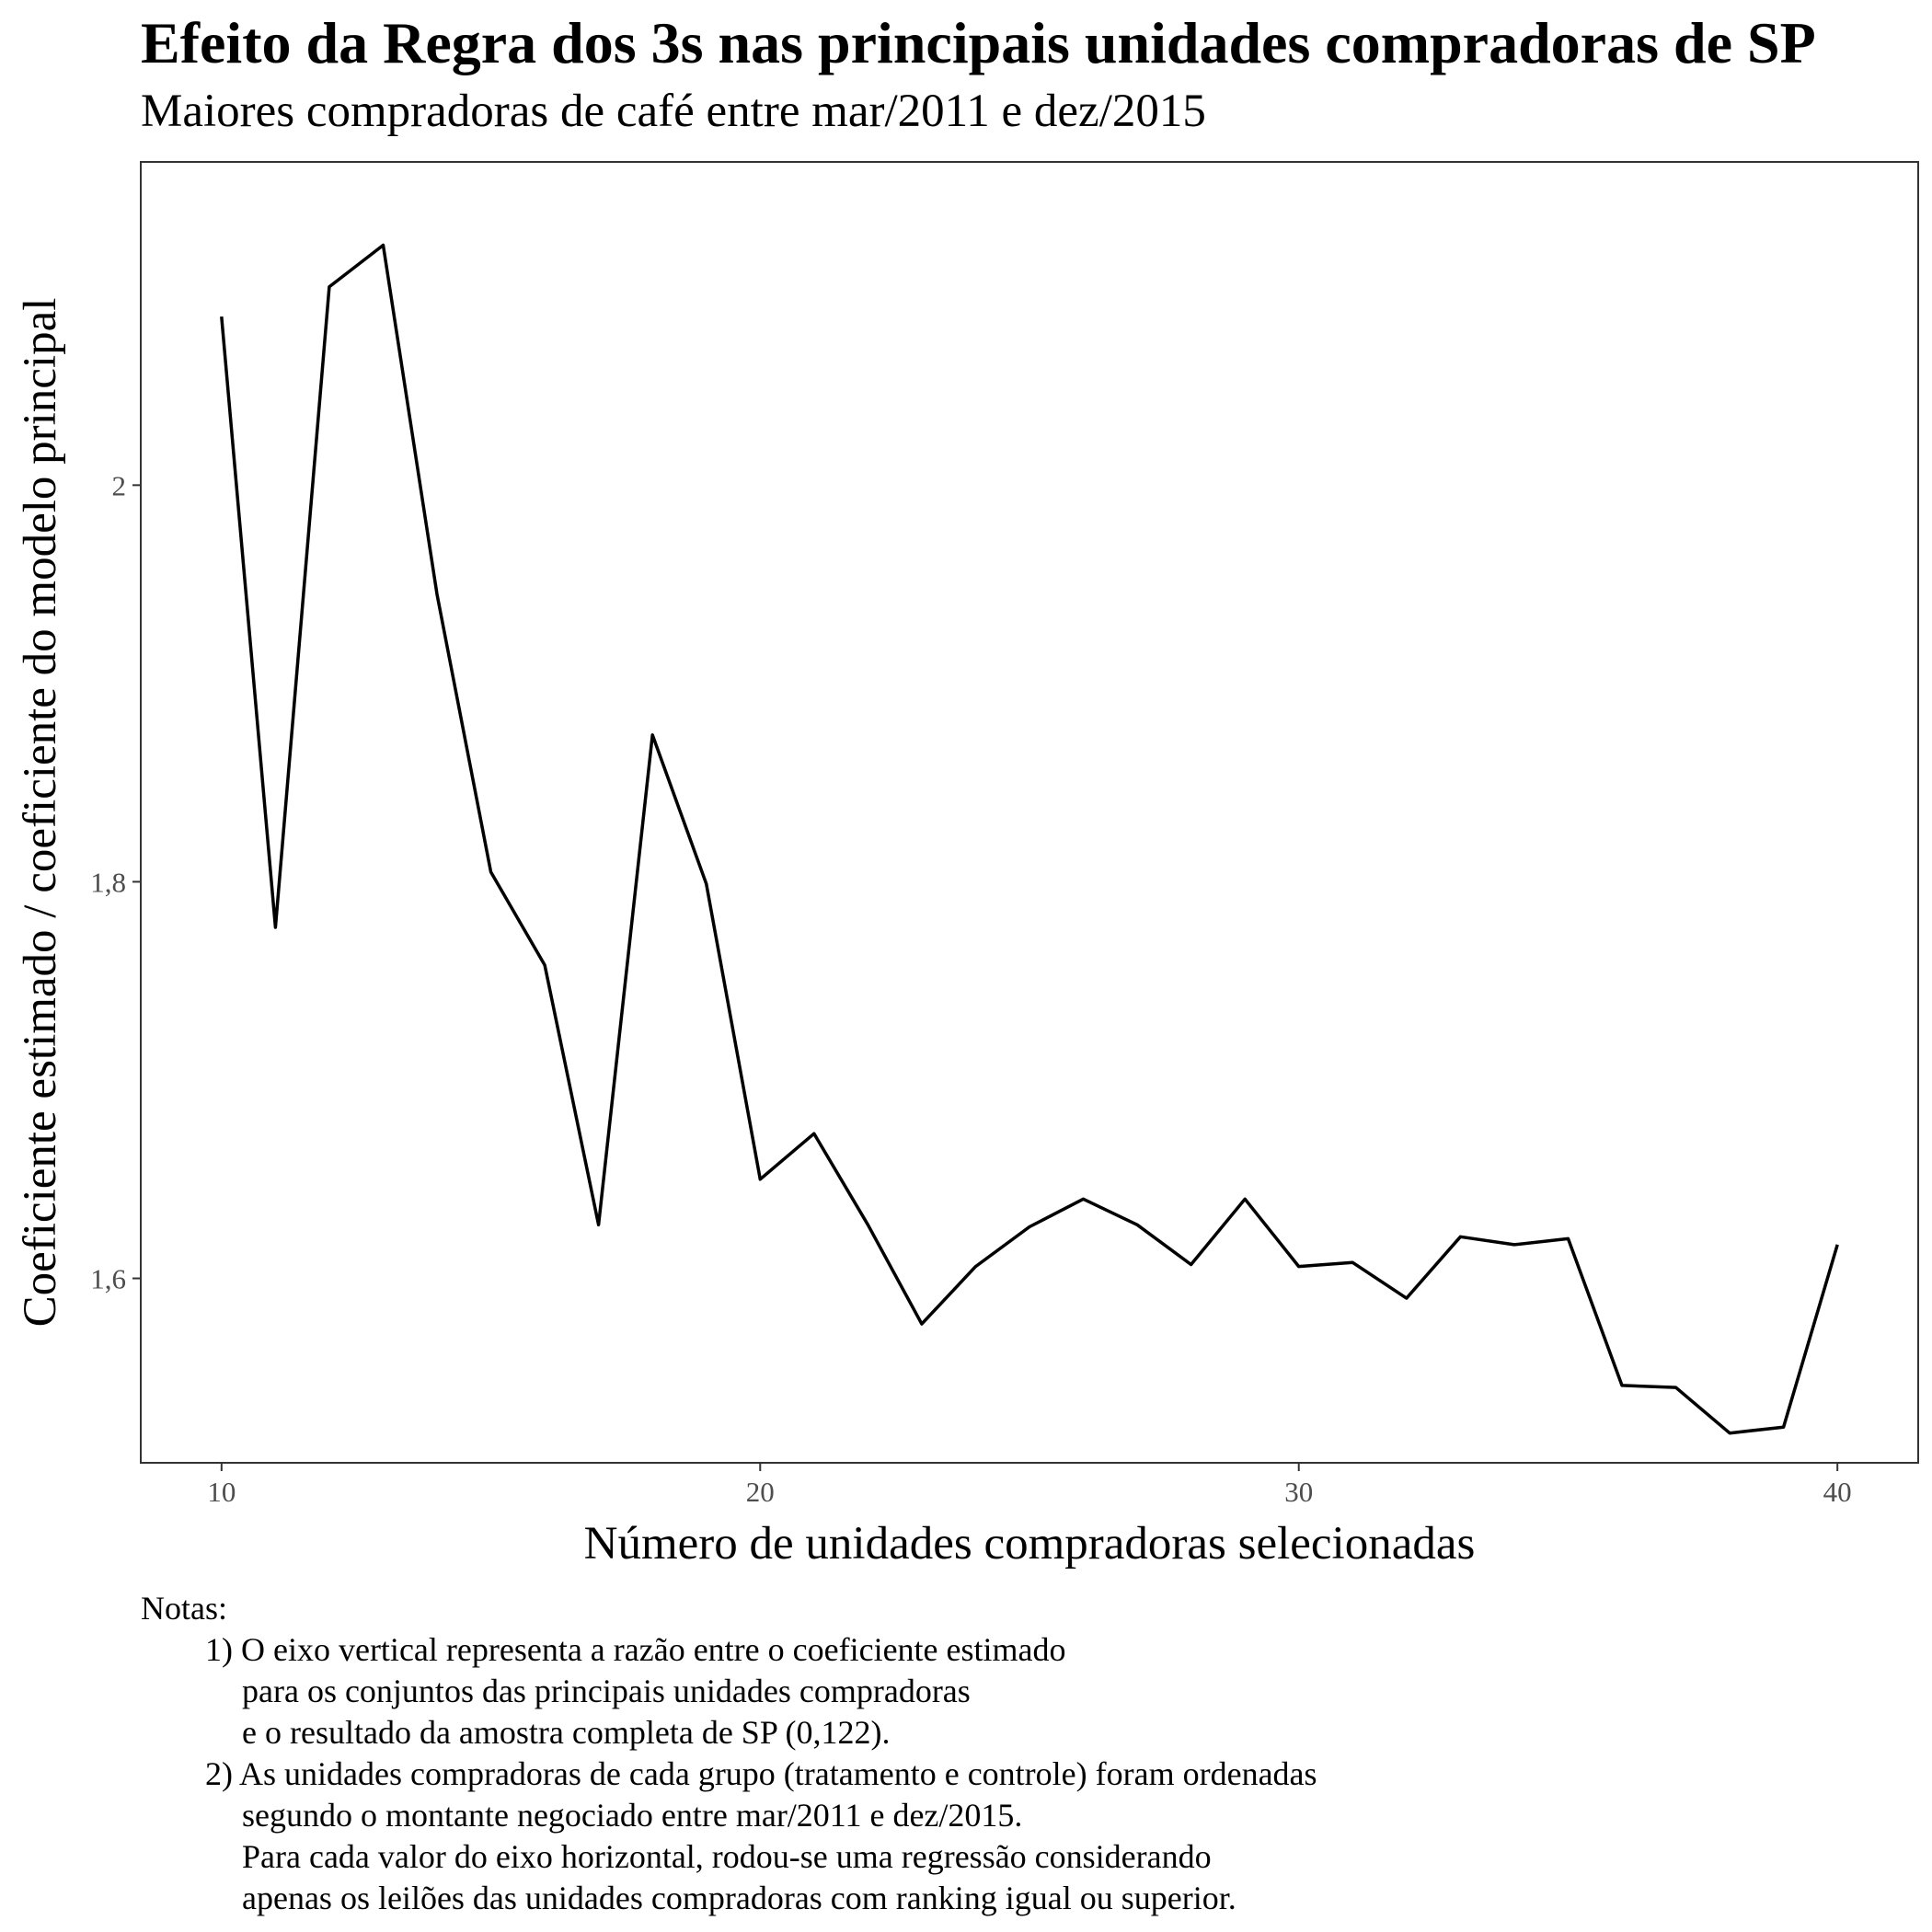 The image size is (1932, 1932). I want to click on y-tick-label: 1,8, so click(108, 882).